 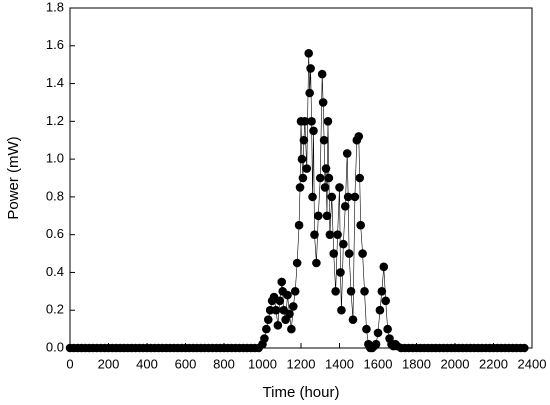 What do you see at coordinates (416, 363) in the screenshot?
I see `x-tick-label: 1800` at bounding box center [416, 363].